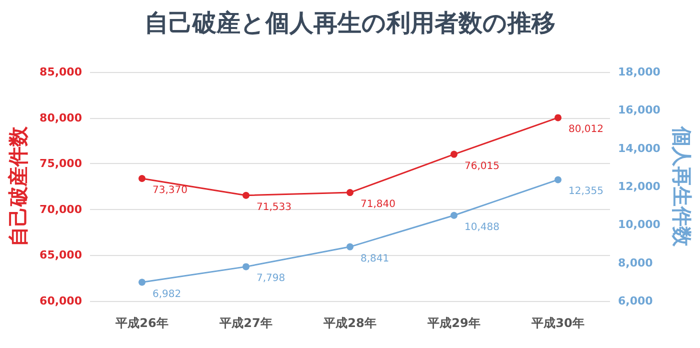 This screenshot has height=348, width=700. I want to click on y-axis-title: 自己破産件数, so click(18, 186).